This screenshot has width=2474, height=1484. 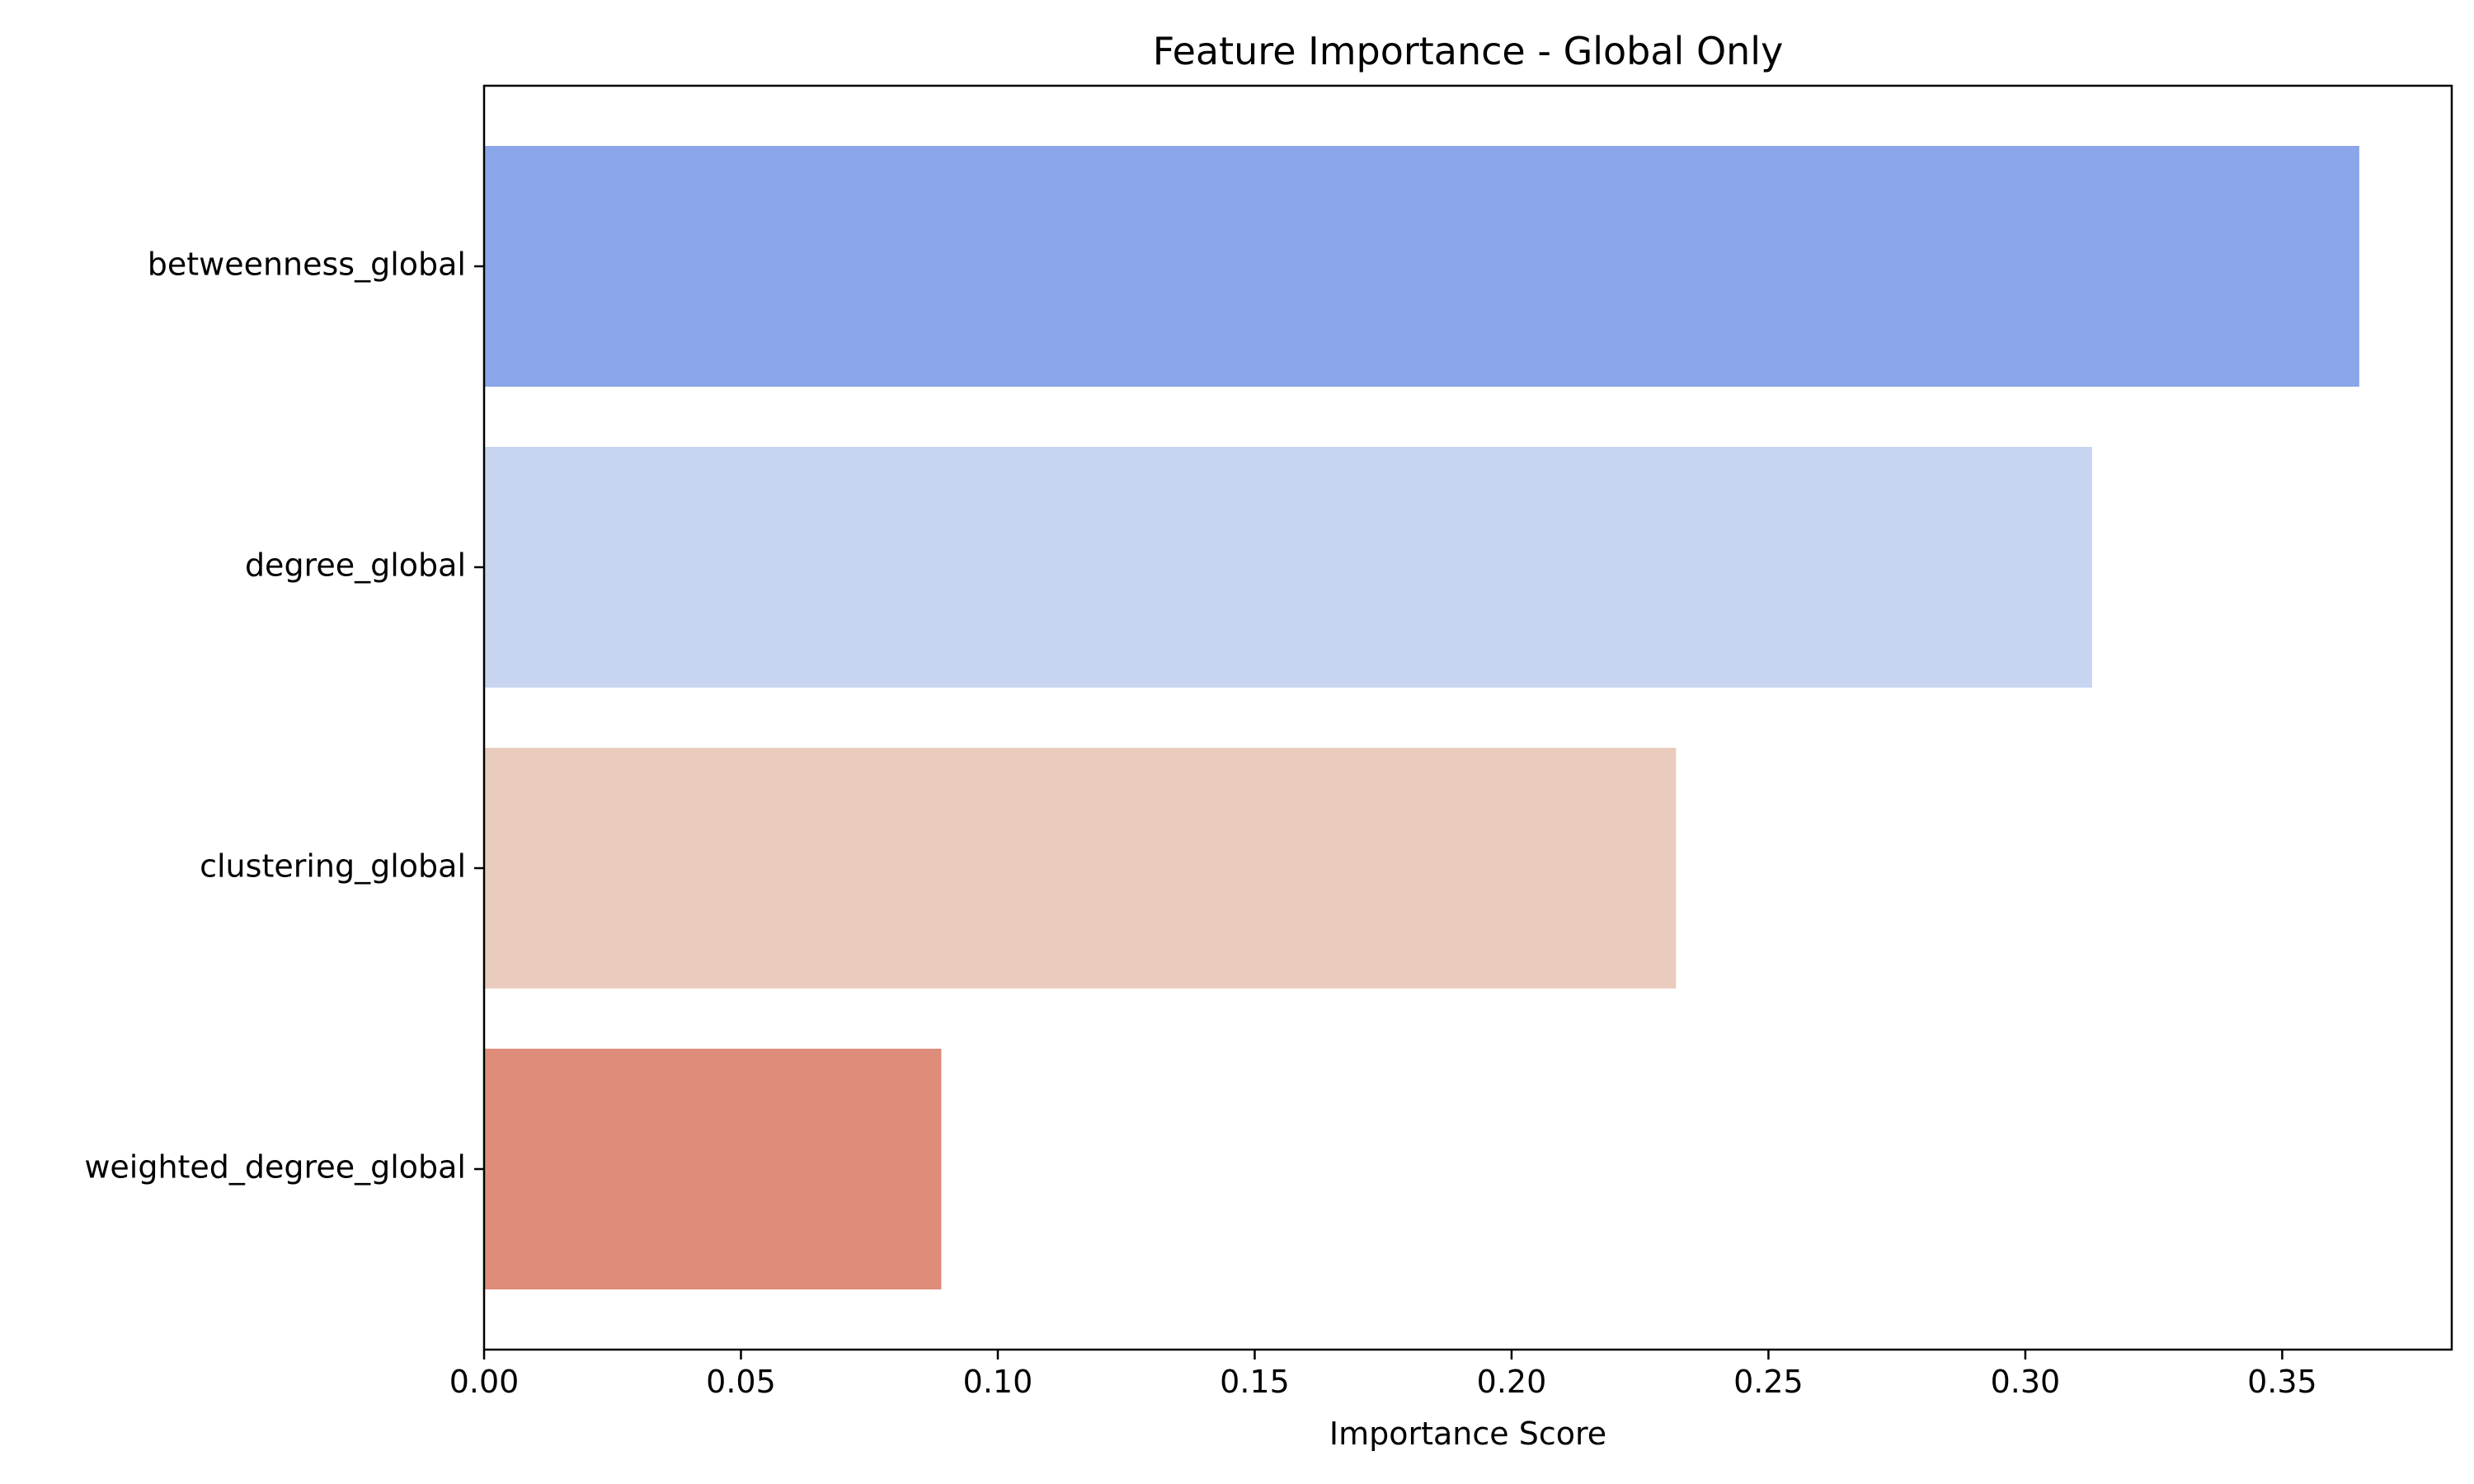 I want to click on x-tick-label: 0.10, so click(x=998, y=1382).